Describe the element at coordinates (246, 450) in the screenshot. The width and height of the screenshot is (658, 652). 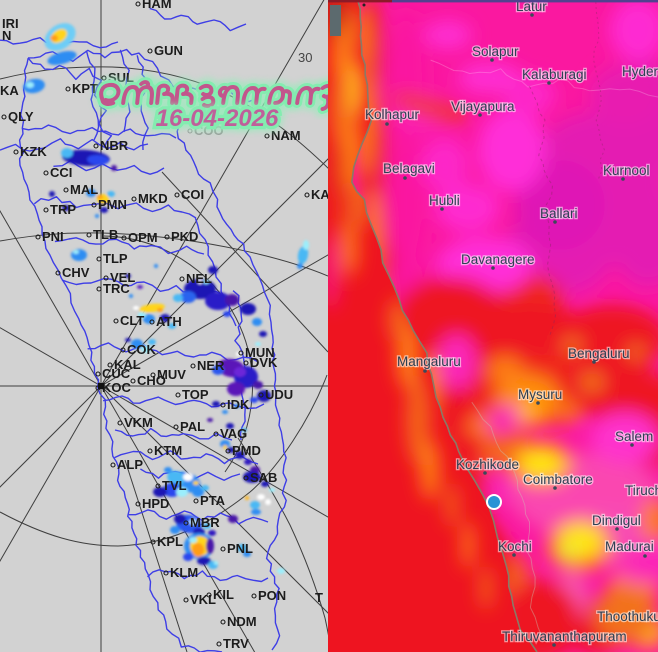
I see `svg-text: PMD` at that location.